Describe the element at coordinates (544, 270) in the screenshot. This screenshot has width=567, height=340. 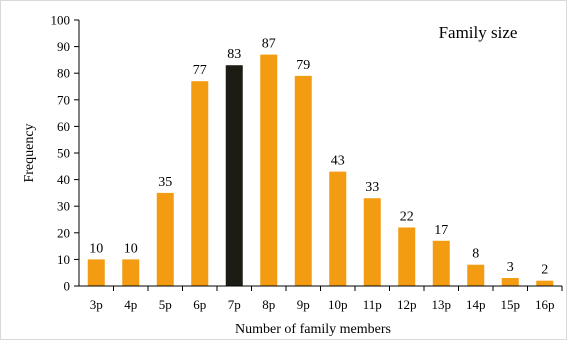
I see `data-label-16p: 2` at that location.